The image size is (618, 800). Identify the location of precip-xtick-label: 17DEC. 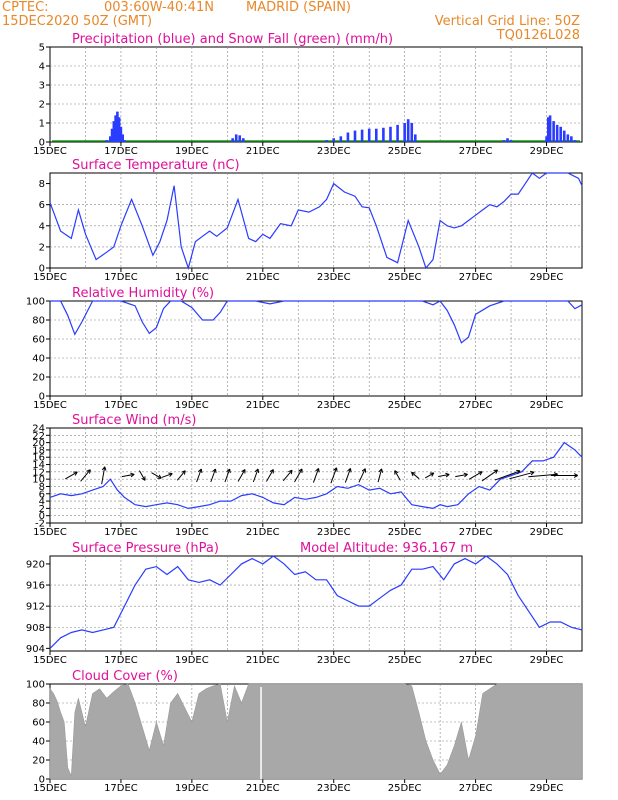
(121, 151).